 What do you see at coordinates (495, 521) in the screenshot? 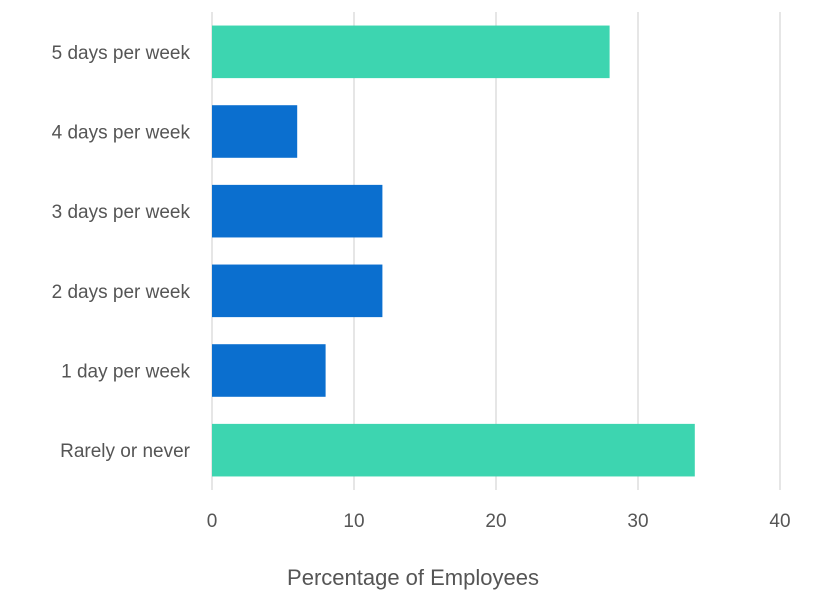
I see `x-tick-label: 20` at bounding box center [495, 521].